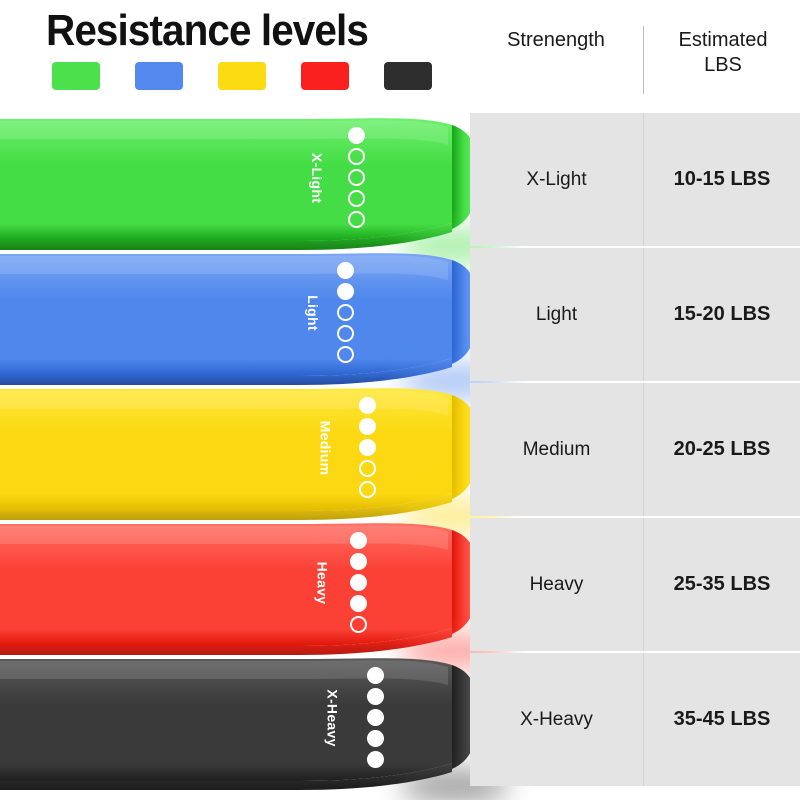 This screenshot has width=800, height=800. I want to click on resistance-band-x-light, so click(240, 182).